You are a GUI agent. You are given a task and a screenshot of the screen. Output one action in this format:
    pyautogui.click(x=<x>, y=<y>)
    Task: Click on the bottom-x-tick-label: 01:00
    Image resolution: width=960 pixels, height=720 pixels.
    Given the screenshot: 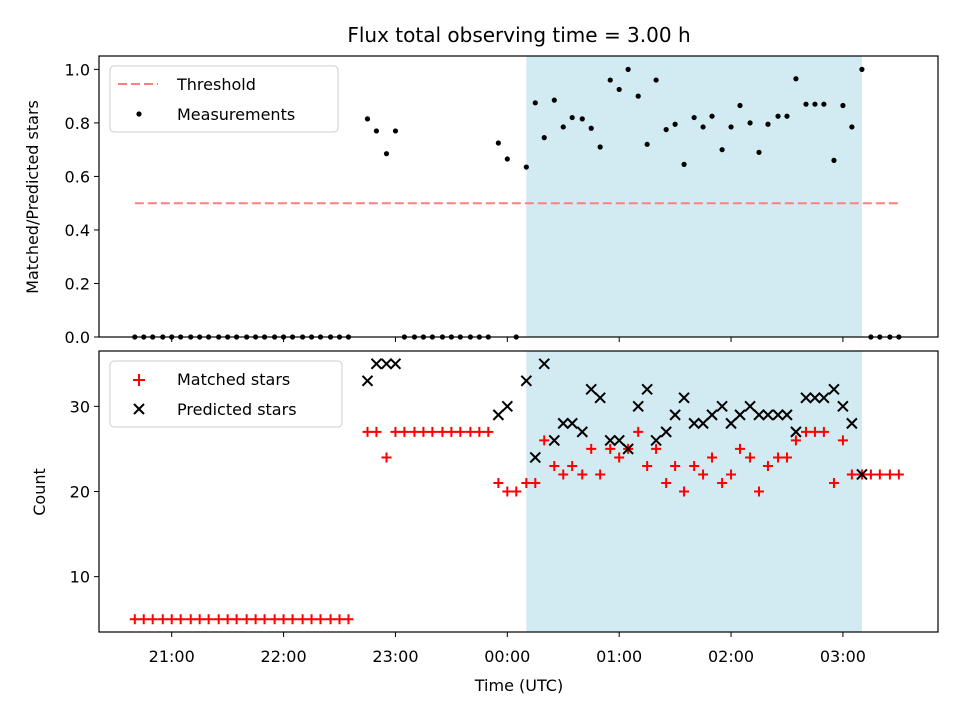 What is the action you would take?
    pyautogui.click(x=619, y=656)
    